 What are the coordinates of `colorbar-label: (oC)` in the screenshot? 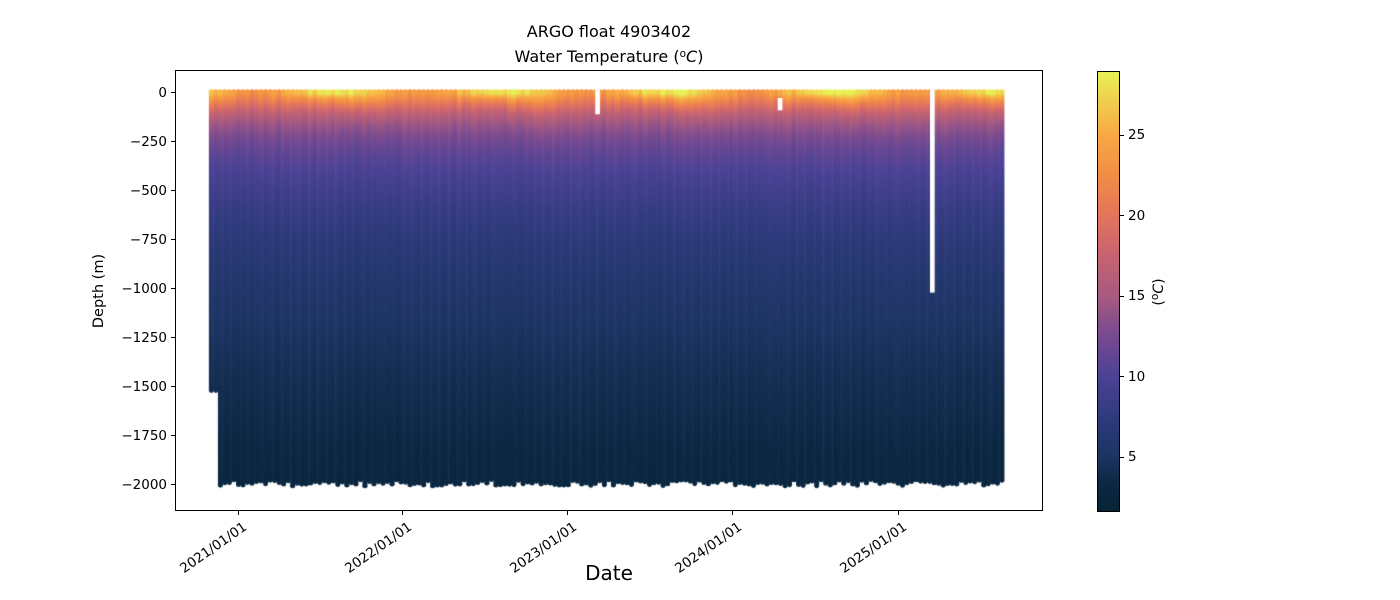 It's located at (1158, 292).